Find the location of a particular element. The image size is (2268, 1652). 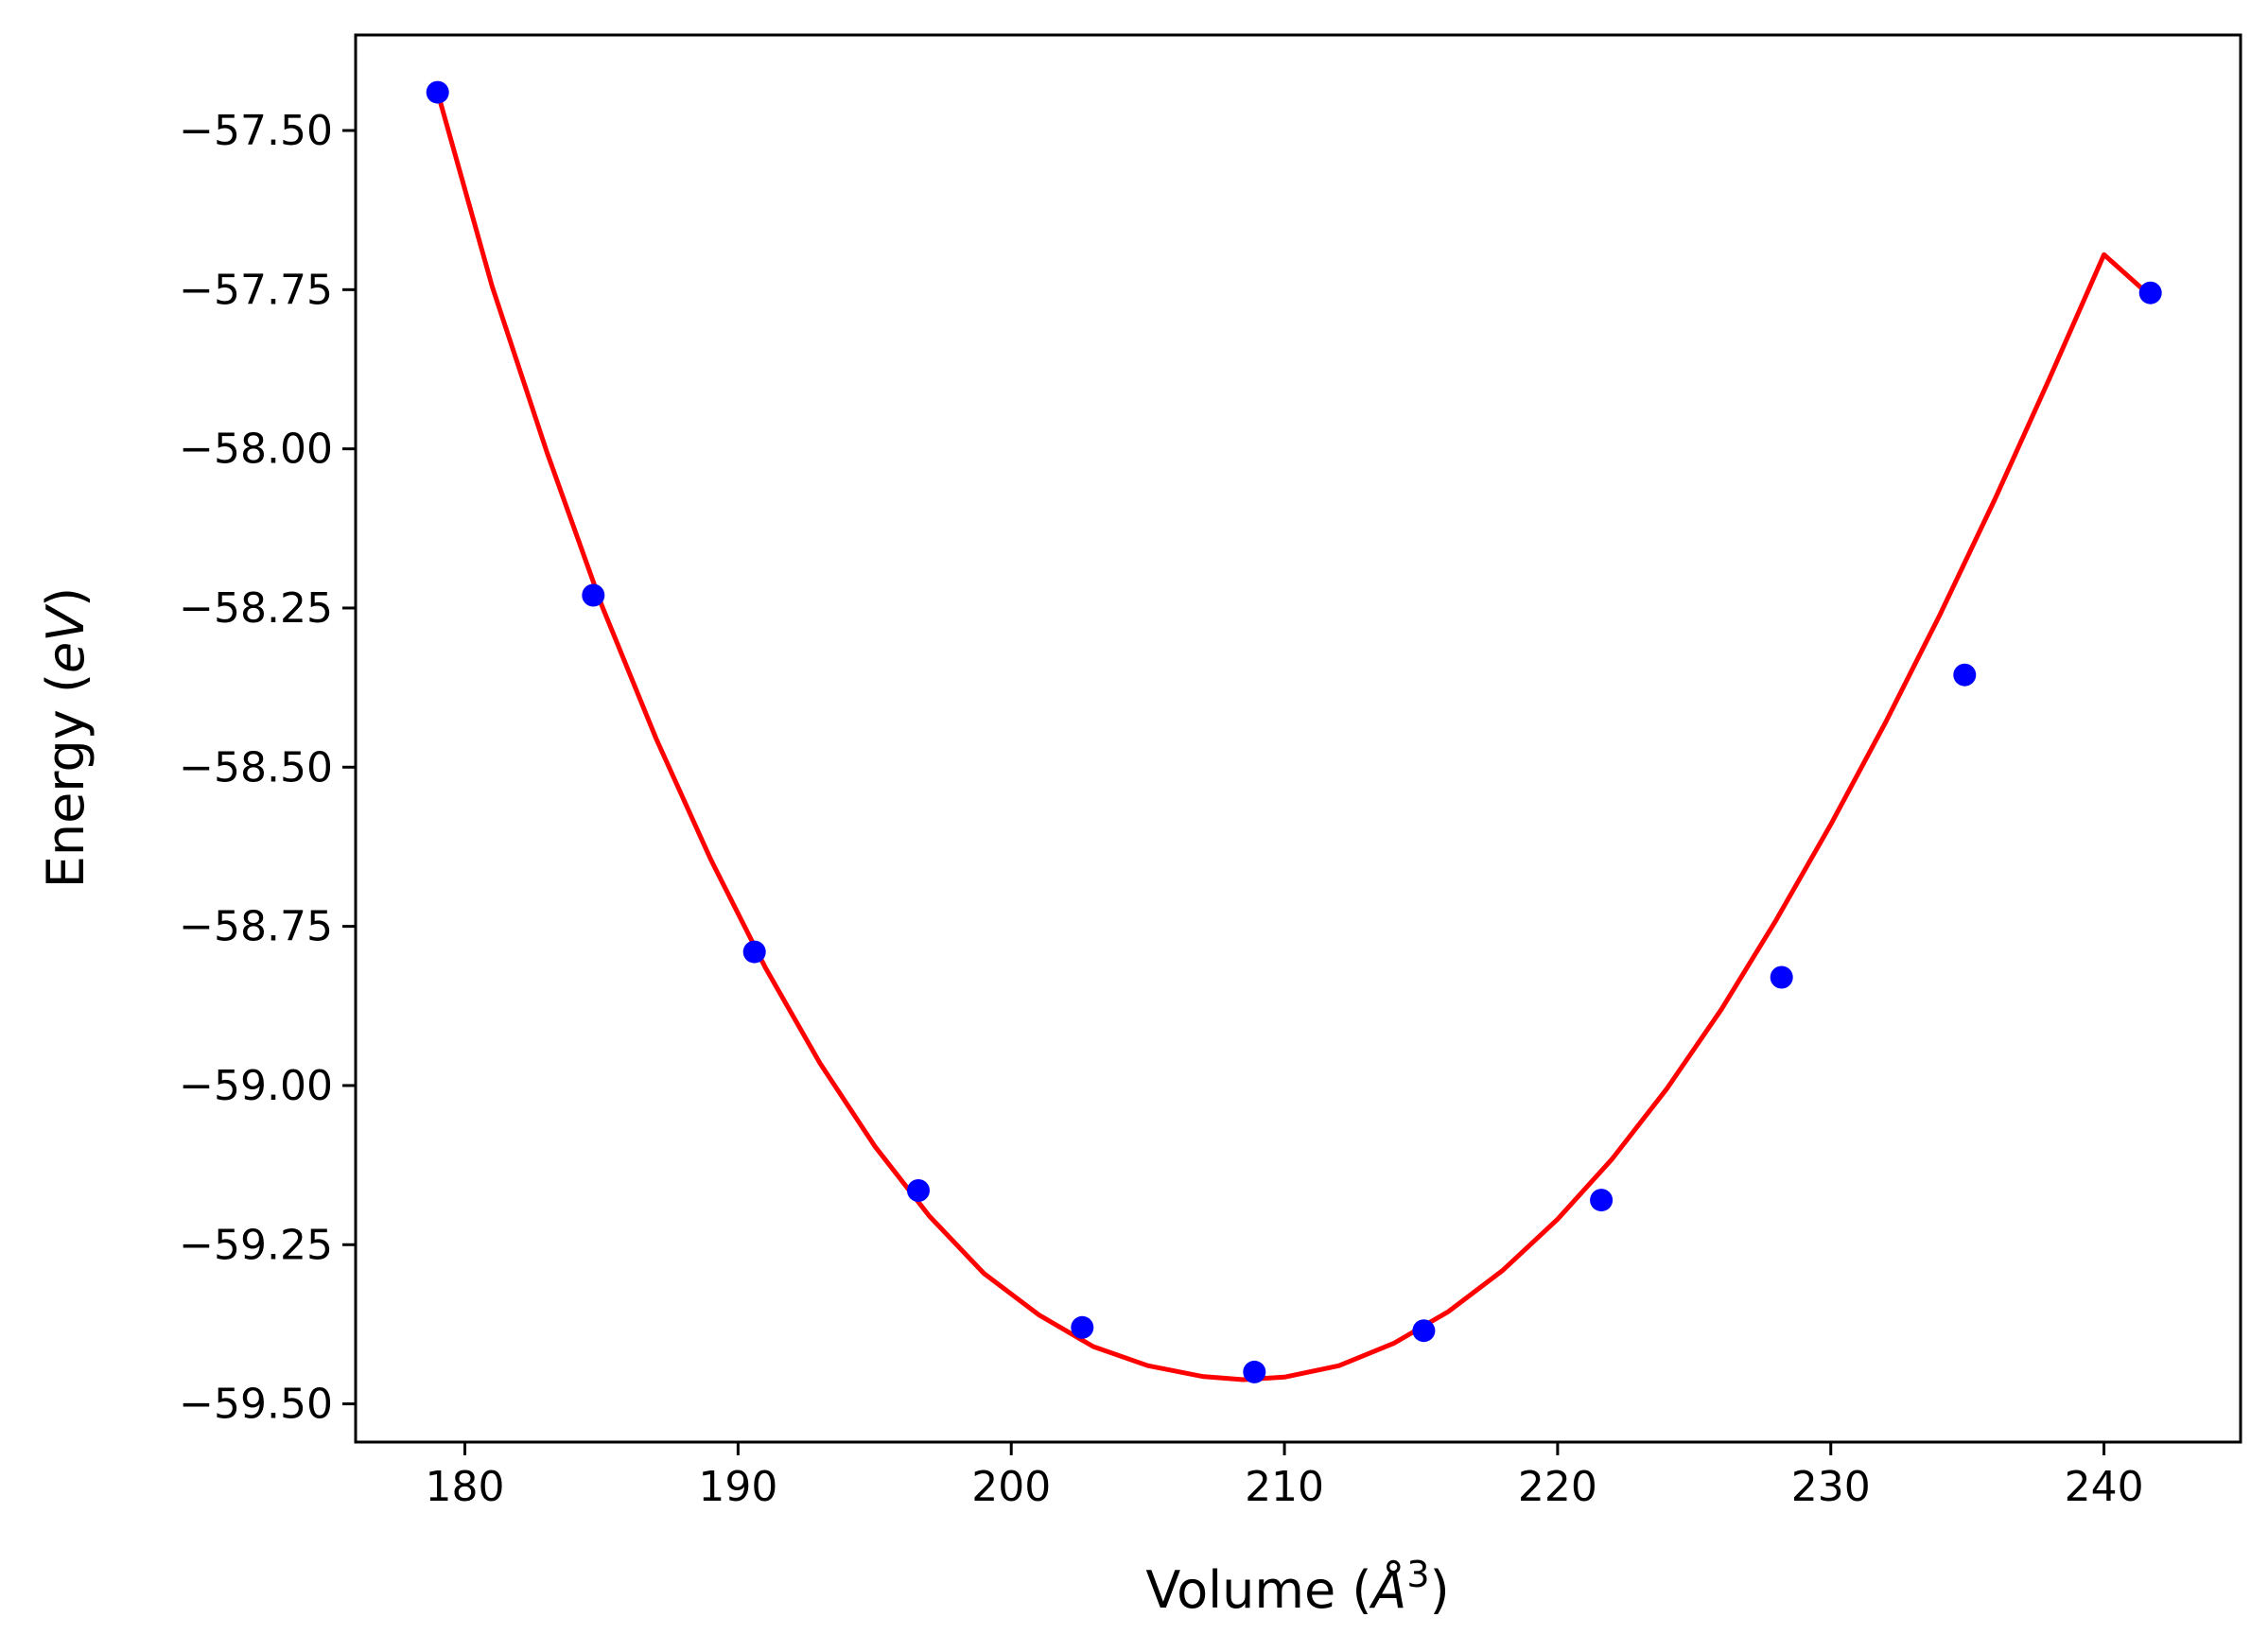

x-tick-label: 240 is located at coordinates (2104, 1487).